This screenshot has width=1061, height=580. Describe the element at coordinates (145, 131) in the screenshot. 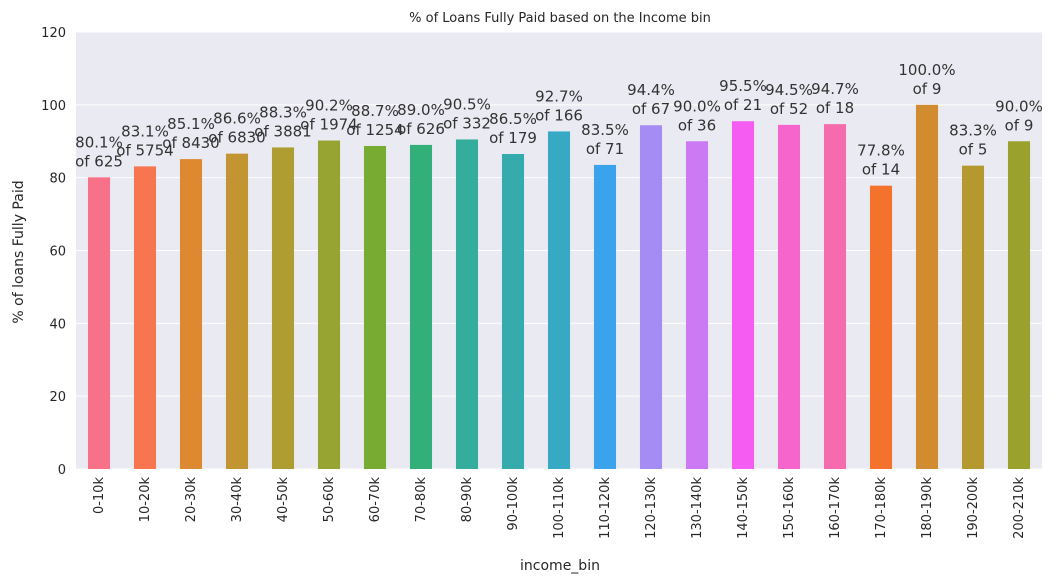

I see `bar-percent-label: 83.1%` at that location.